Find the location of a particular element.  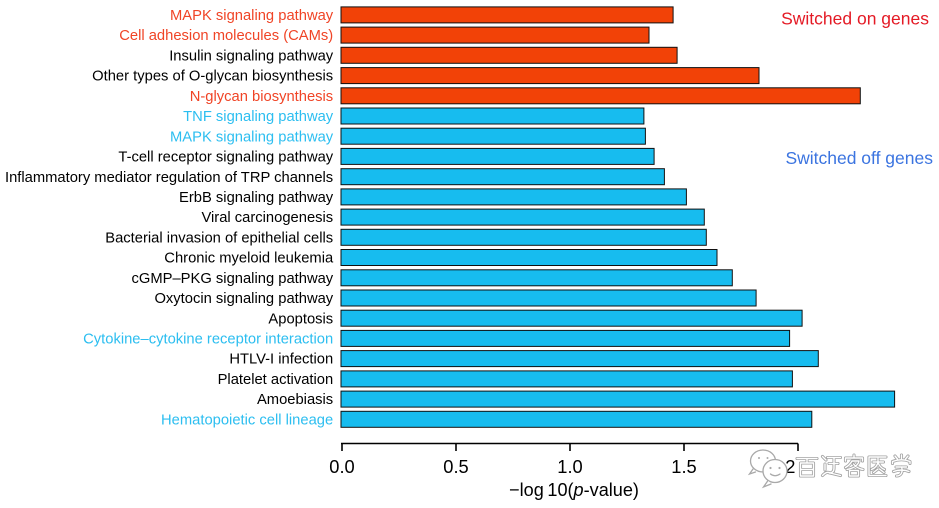

svg-text: N-glycan biosynthesis is located at coordinates (261, 97).